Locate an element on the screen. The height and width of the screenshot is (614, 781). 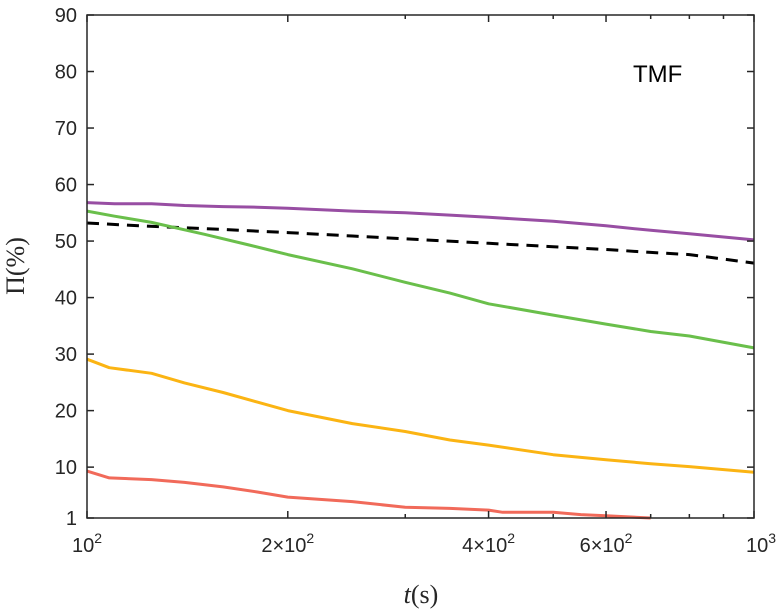
x-axis-title: t(s) is located at coordinates (421, 594).